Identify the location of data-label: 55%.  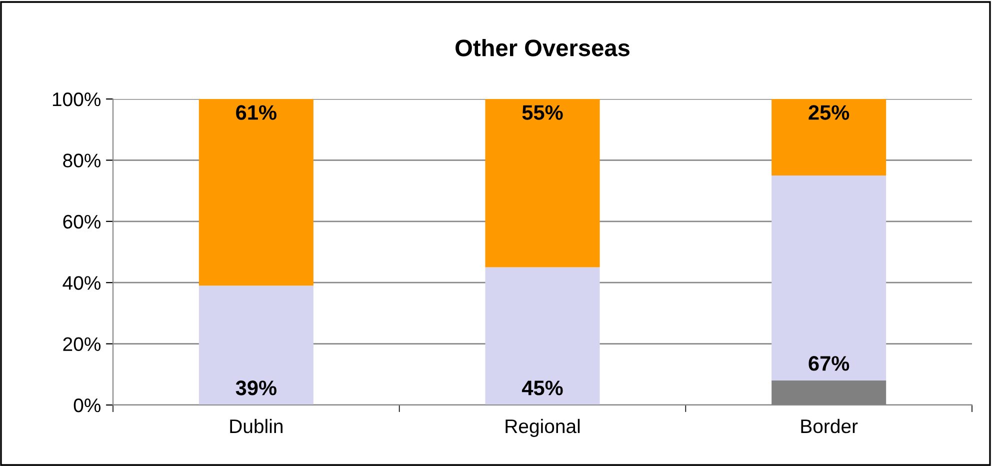
(542, 112).